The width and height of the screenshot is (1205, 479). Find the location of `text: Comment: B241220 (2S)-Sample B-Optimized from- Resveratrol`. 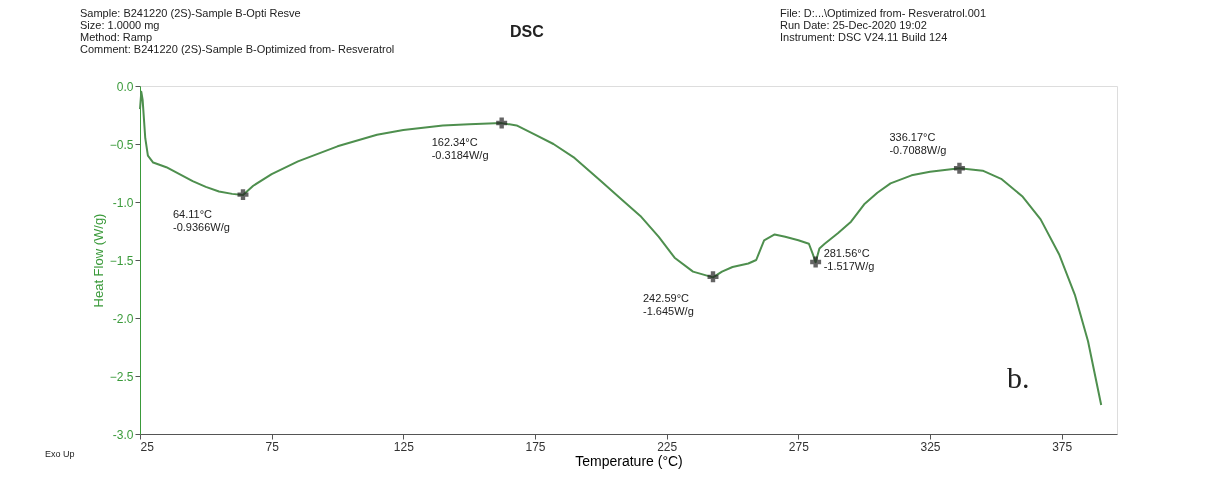

text: Comment: B241220 (2S)-Sample B-Optimized from- Resveratrol is located at coordinates (237, 49).